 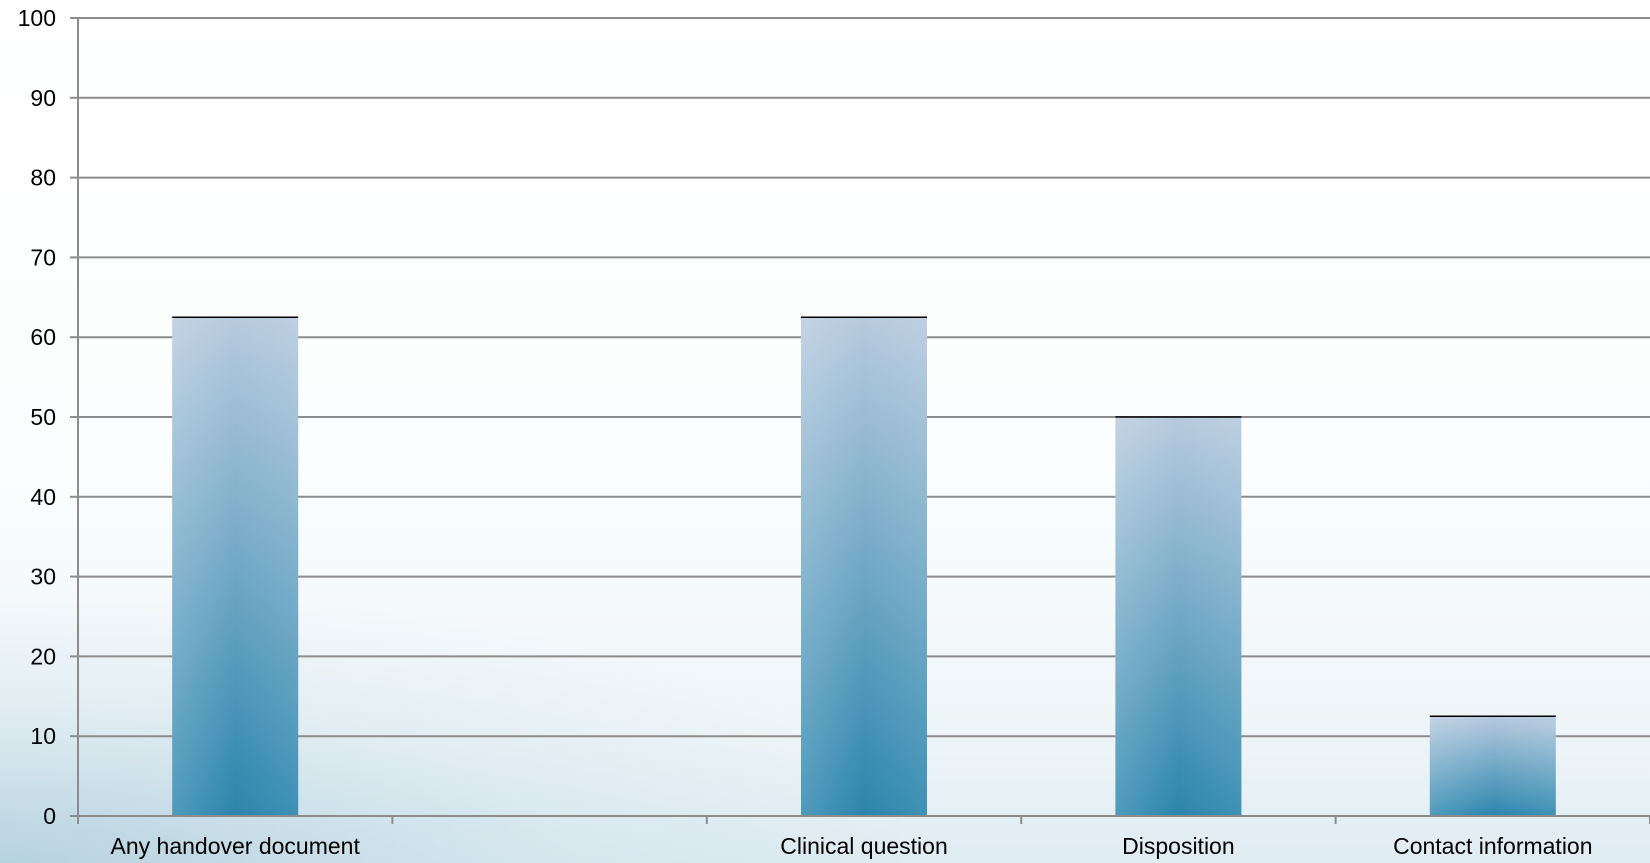 I want to click on x-axis-category-label: Disposition, so click(x=1178, y=846).